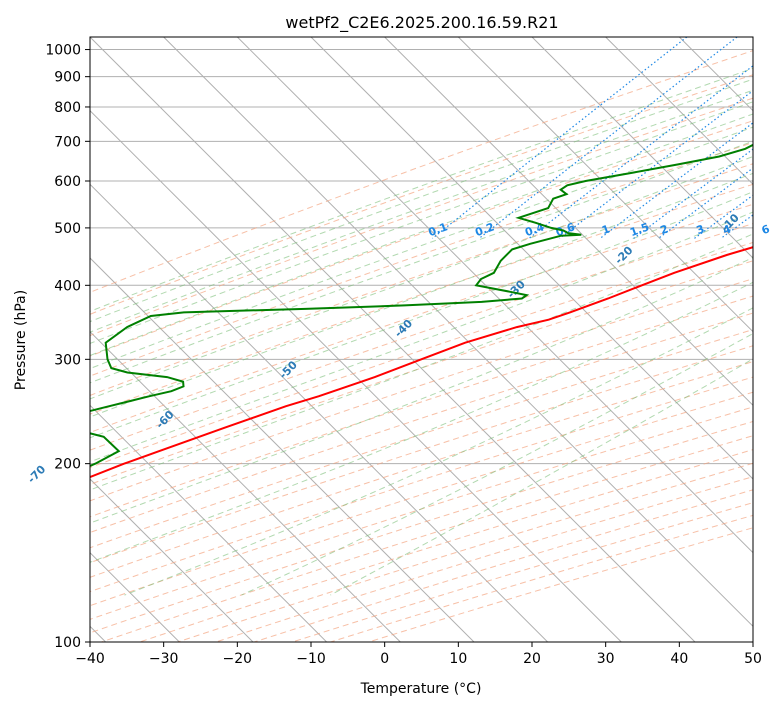  Describe the element at coordinates (727, 229) in the screenshot. I see `mixing-ratio-label: 4` at that location.